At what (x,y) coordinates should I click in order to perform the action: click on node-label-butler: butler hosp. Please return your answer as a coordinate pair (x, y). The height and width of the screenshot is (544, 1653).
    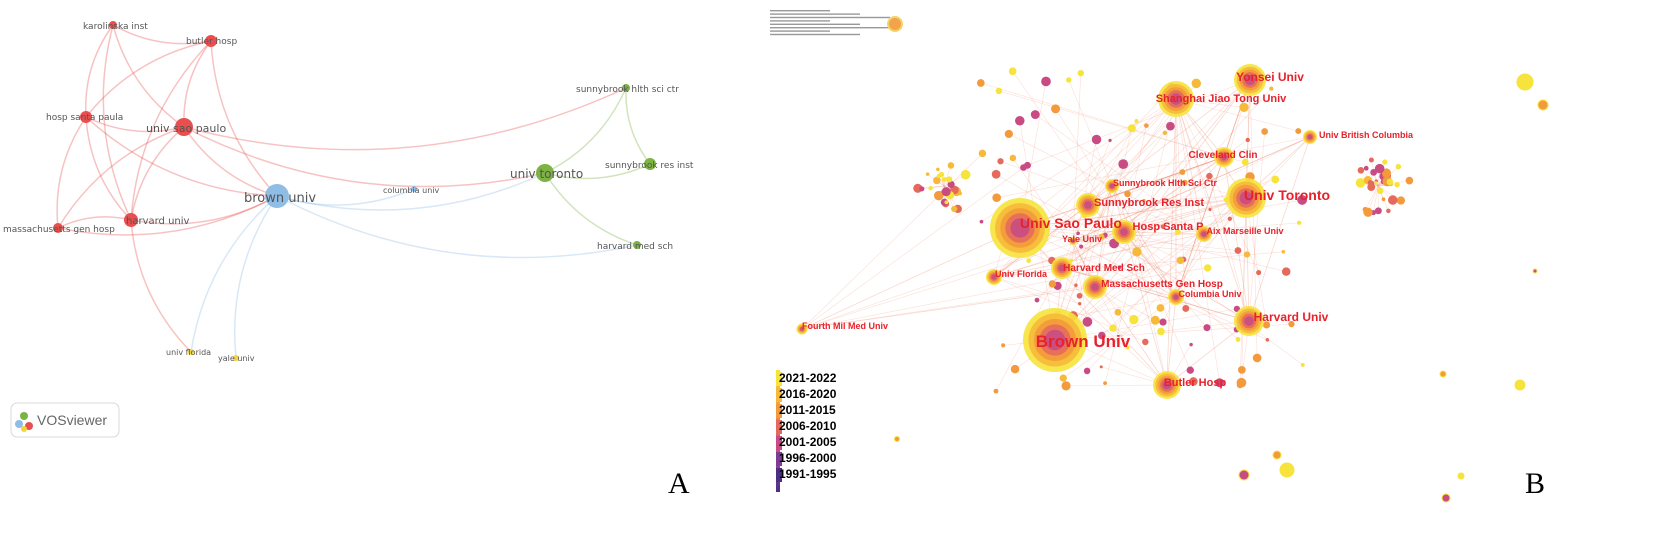
    Looking at the image, I should click on (211, 42).